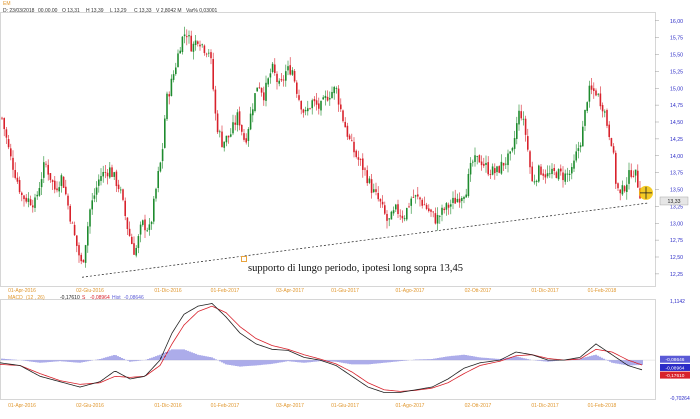  What do you see at coordinates (244, 259) in the screenshot?
I see `annotation-marker` at bounding box center [244, 259].